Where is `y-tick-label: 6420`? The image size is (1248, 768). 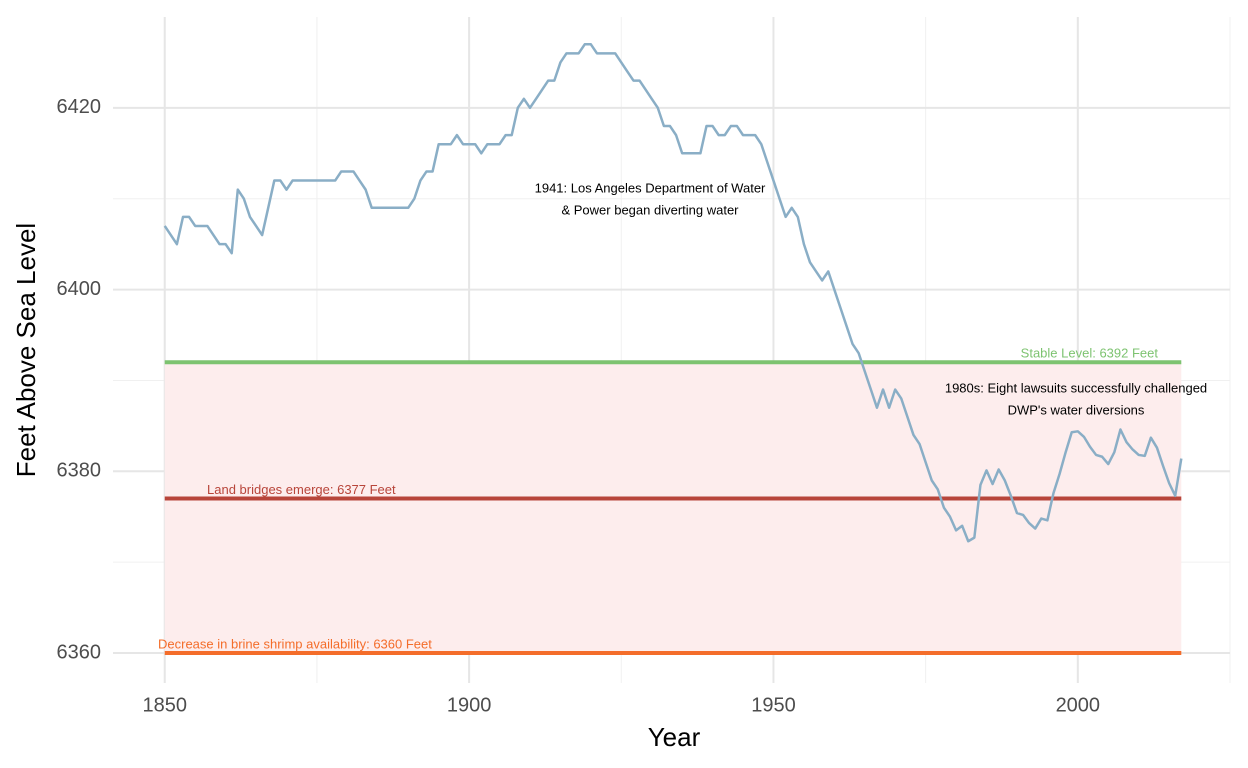
y-tick-label: 6420 is located at coordinates (79, 107).